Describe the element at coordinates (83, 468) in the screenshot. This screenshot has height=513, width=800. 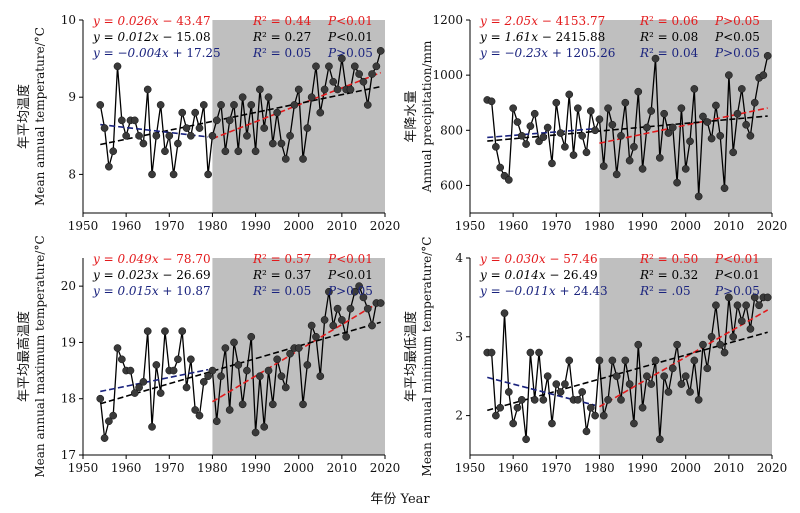
I see `x-tick-label: 1950` at that location.